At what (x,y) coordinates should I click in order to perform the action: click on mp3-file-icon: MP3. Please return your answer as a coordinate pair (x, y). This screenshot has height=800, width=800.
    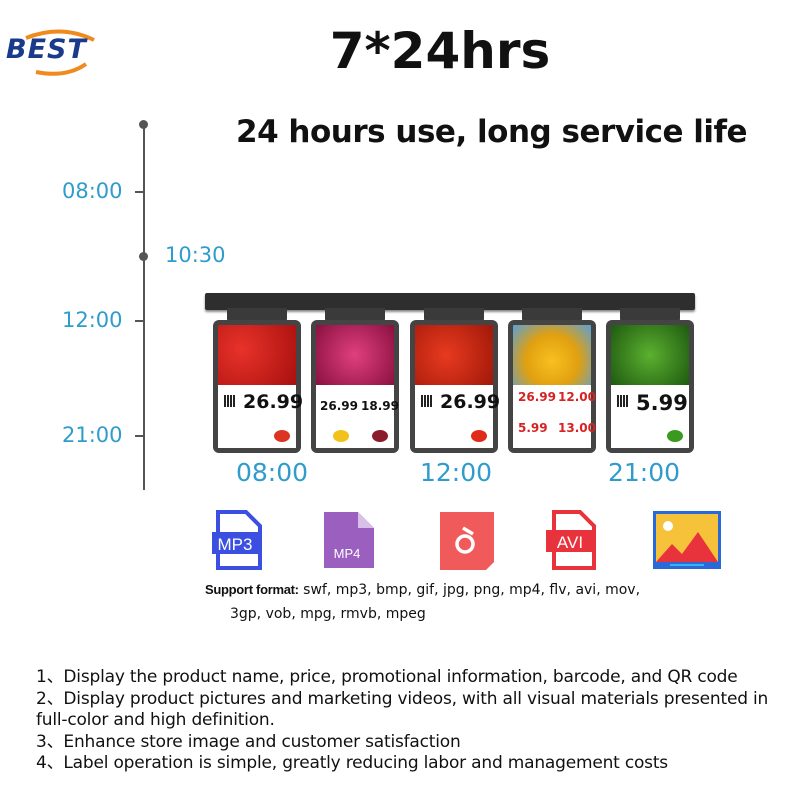
    Looking at the image, I should click on (237, 540).